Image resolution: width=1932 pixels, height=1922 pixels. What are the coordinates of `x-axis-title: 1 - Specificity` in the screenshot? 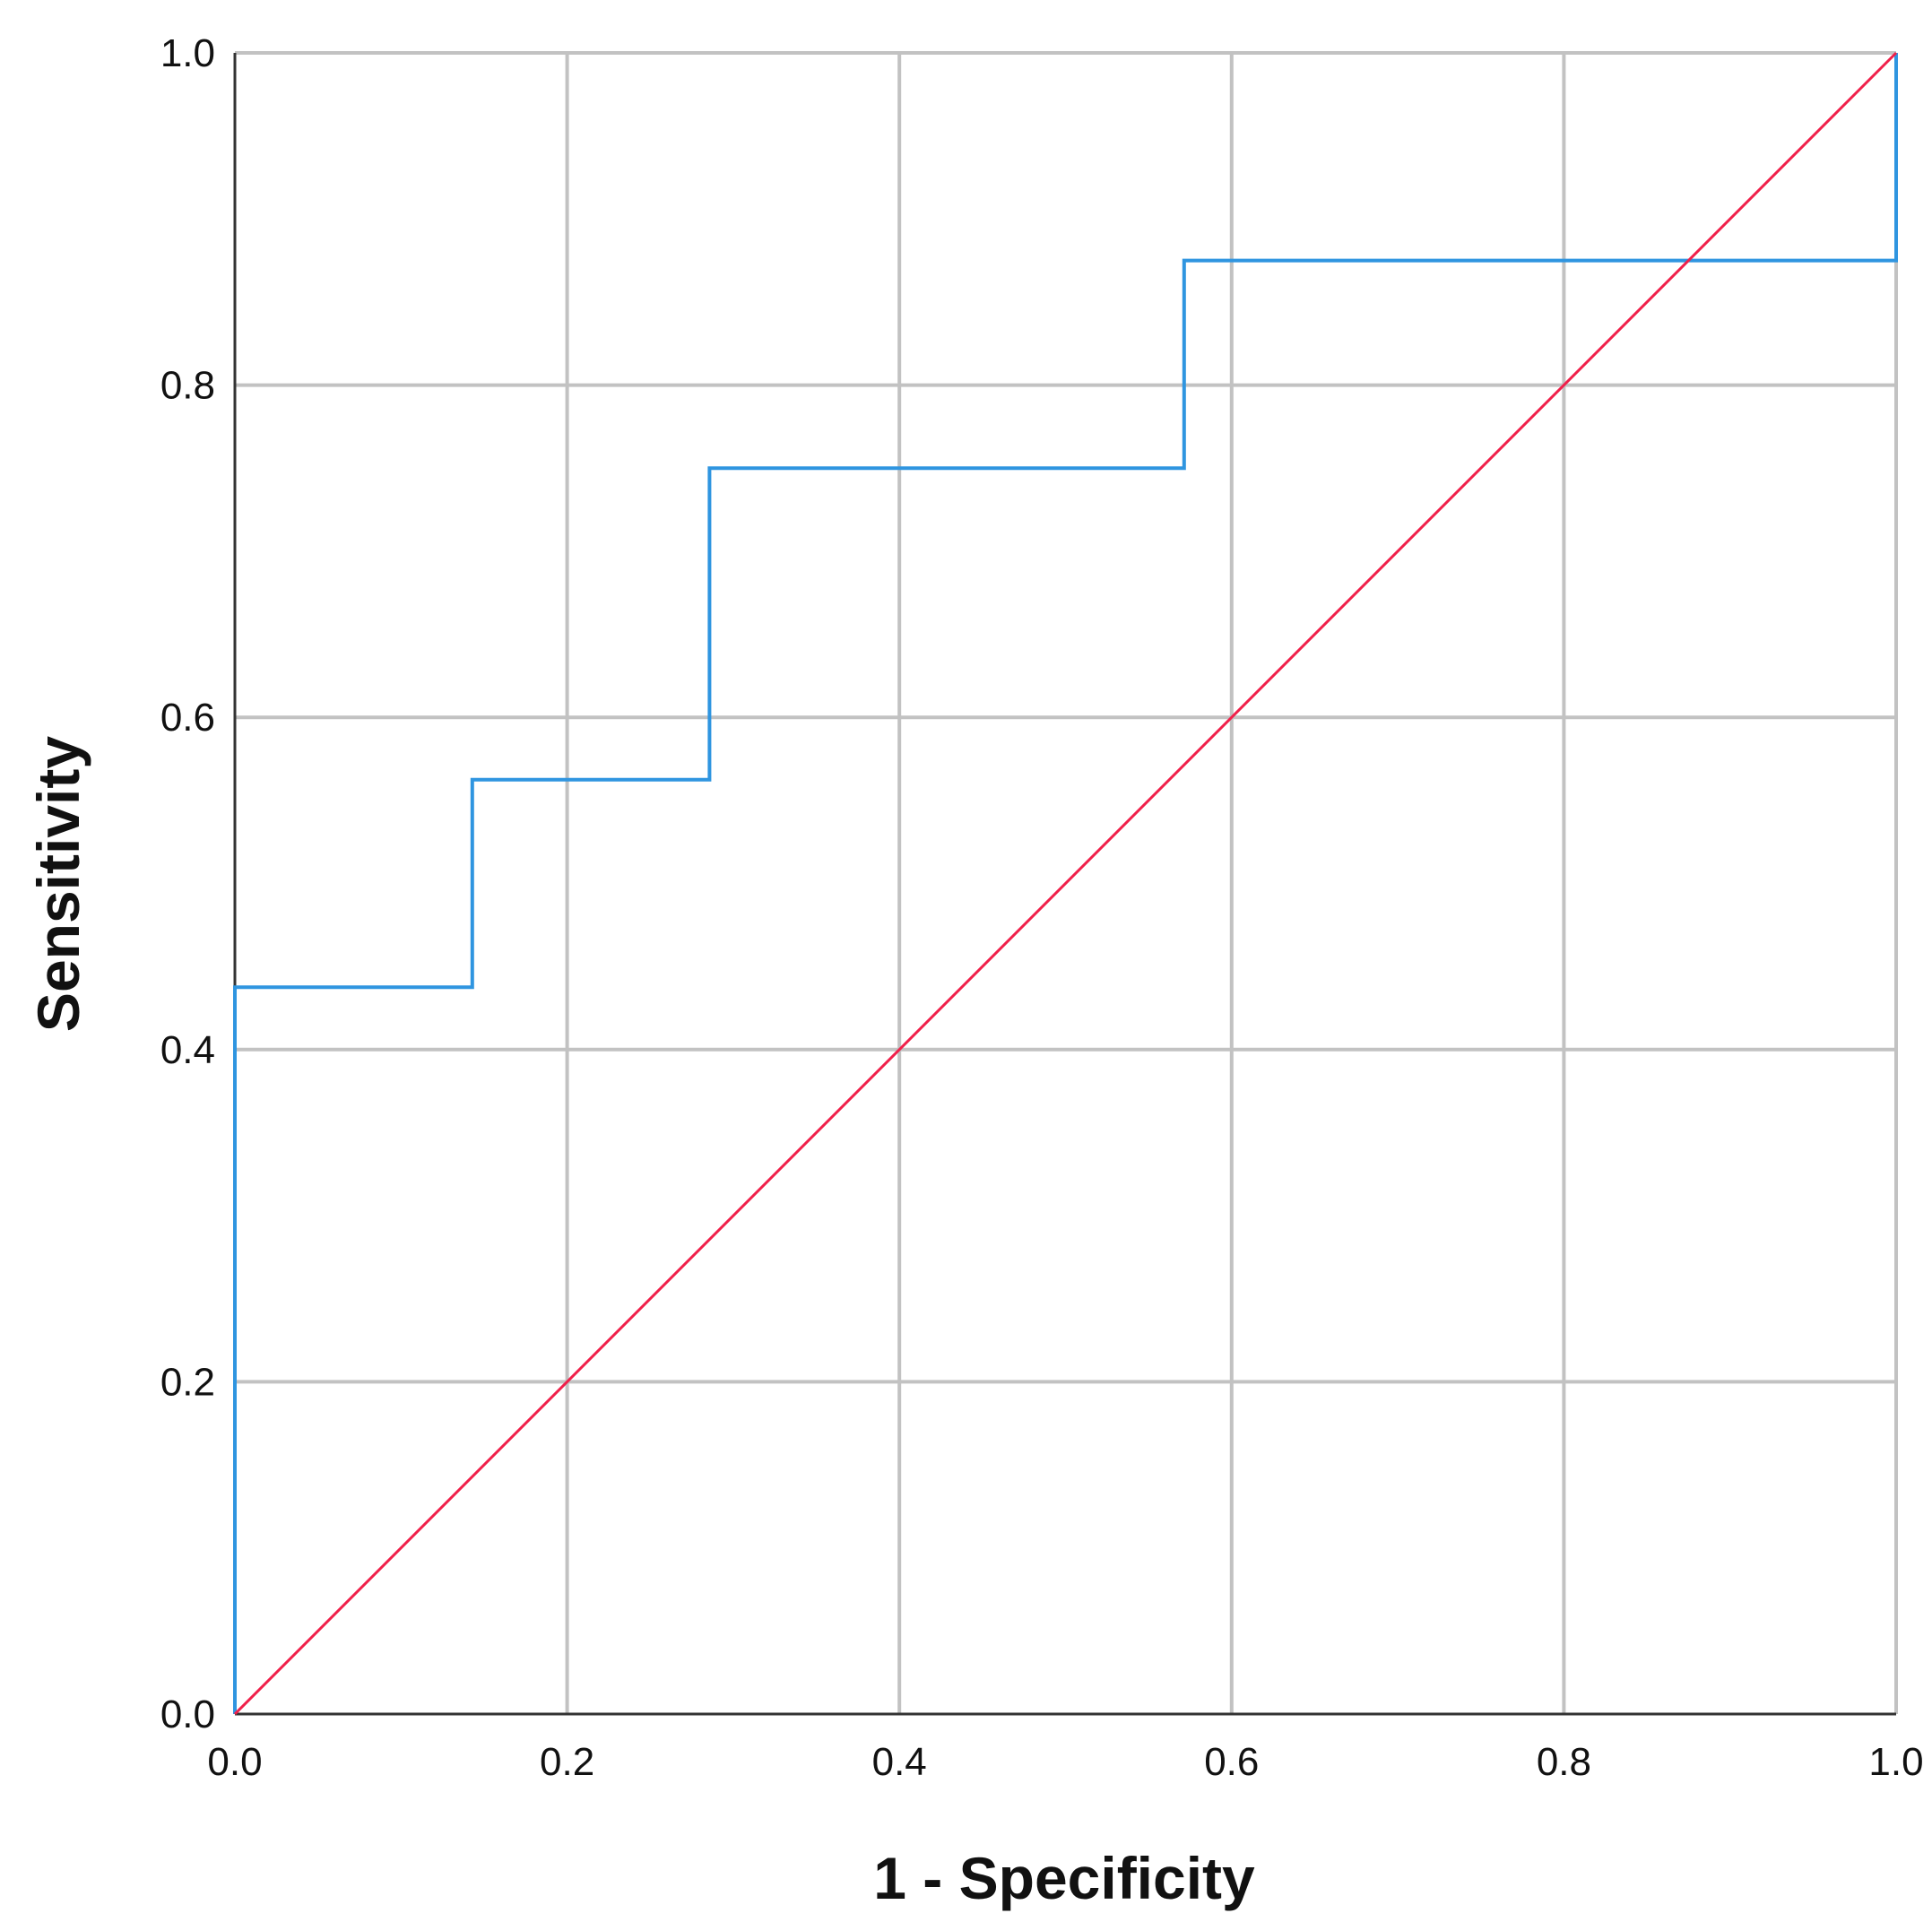 It's located at (1064, 1878).